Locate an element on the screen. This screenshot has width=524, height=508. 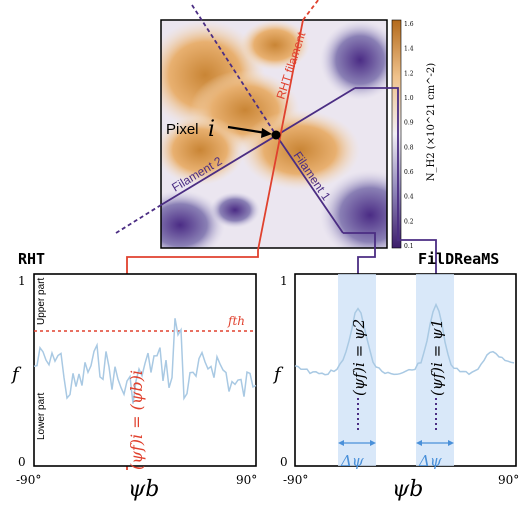
pixel-i-marker is located at coordinates (276, 135).